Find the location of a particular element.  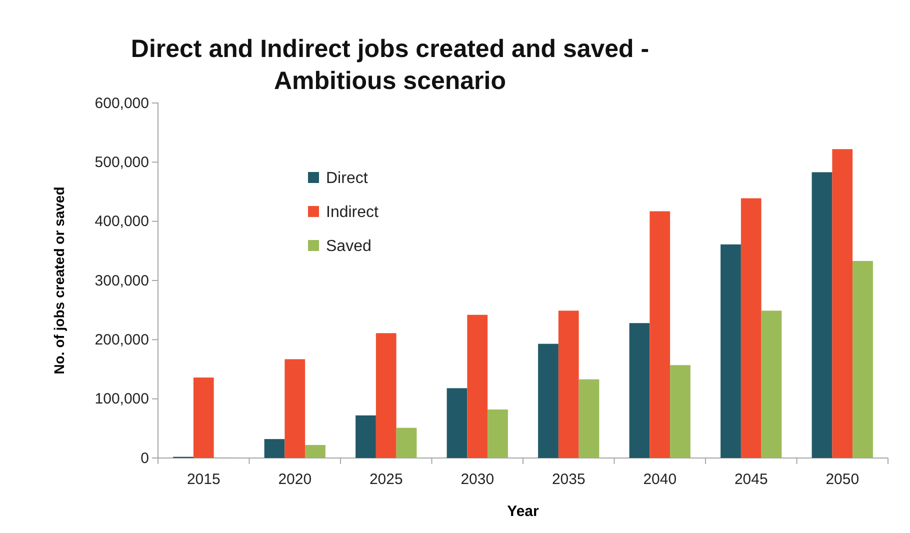

x-tick-label: 2030 is located at coordinates (477, 479).